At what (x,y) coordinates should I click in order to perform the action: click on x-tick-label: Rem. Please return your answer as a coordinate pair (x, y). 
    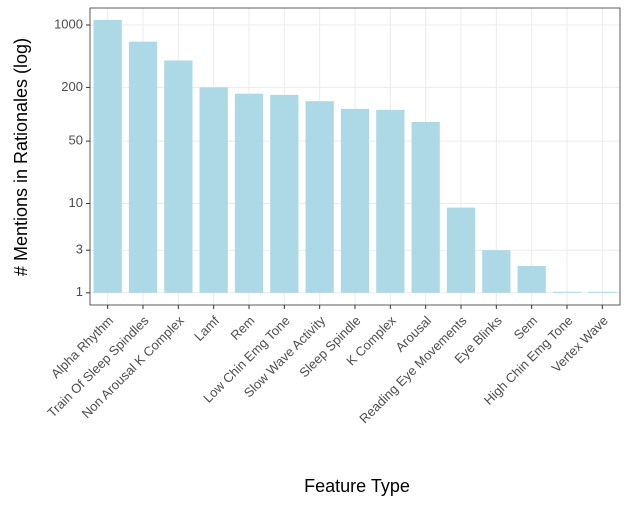
    Looking at the image, I should click on (243, 328).